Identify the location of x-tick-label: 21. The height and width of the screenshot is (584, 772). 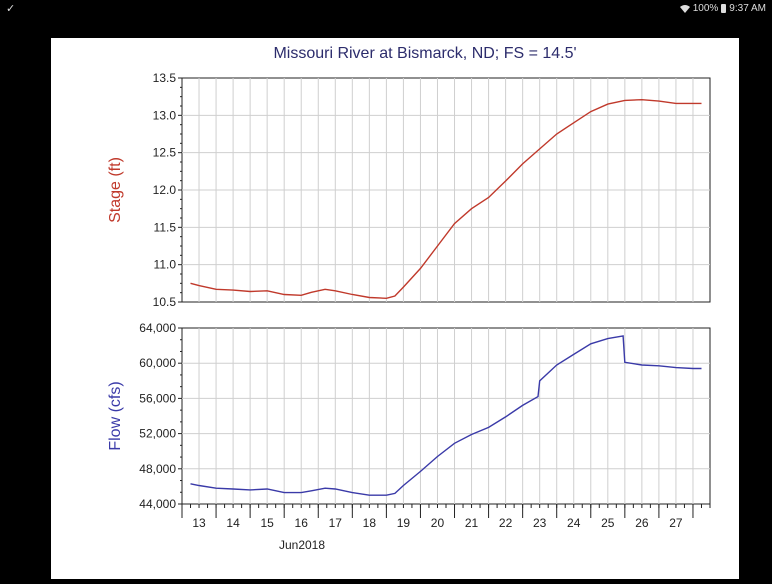
(472, 523).